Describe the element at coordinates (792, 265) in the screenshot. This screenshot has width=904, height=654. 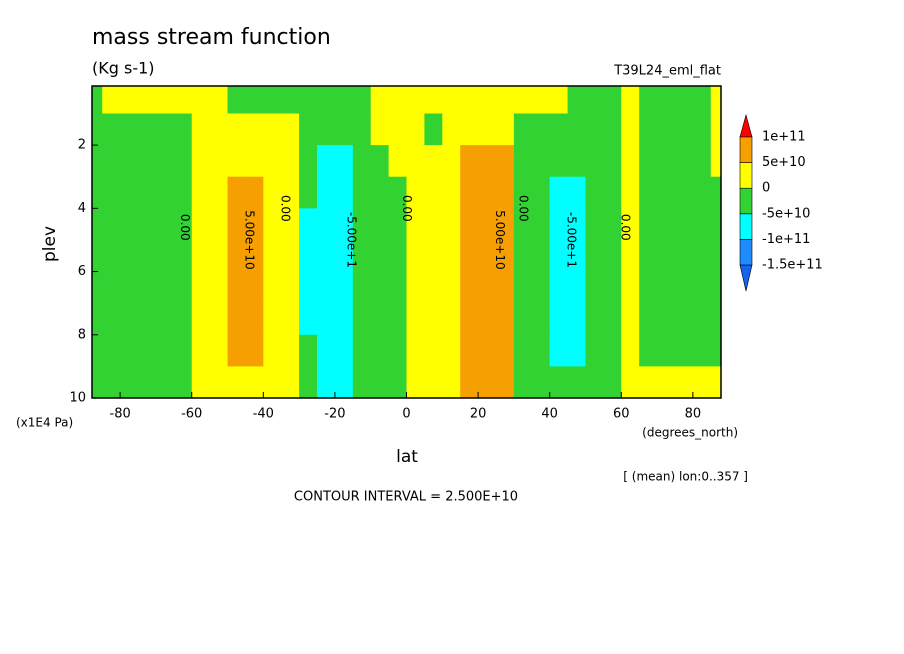
I see `colorbar-label: -1.5e+11` at that location.